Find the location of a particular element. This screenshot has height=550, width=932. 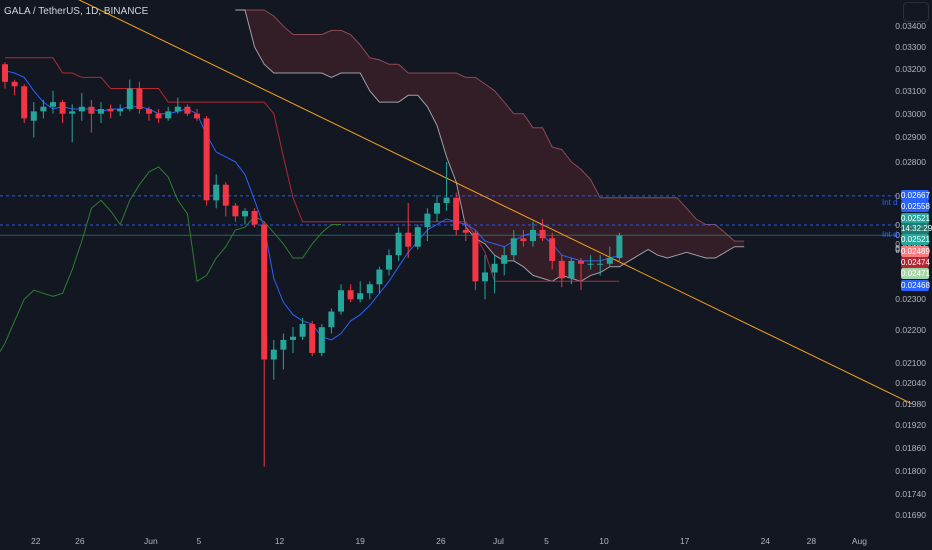

price-tag: 0.02474 is located at coordinates (915, 262).